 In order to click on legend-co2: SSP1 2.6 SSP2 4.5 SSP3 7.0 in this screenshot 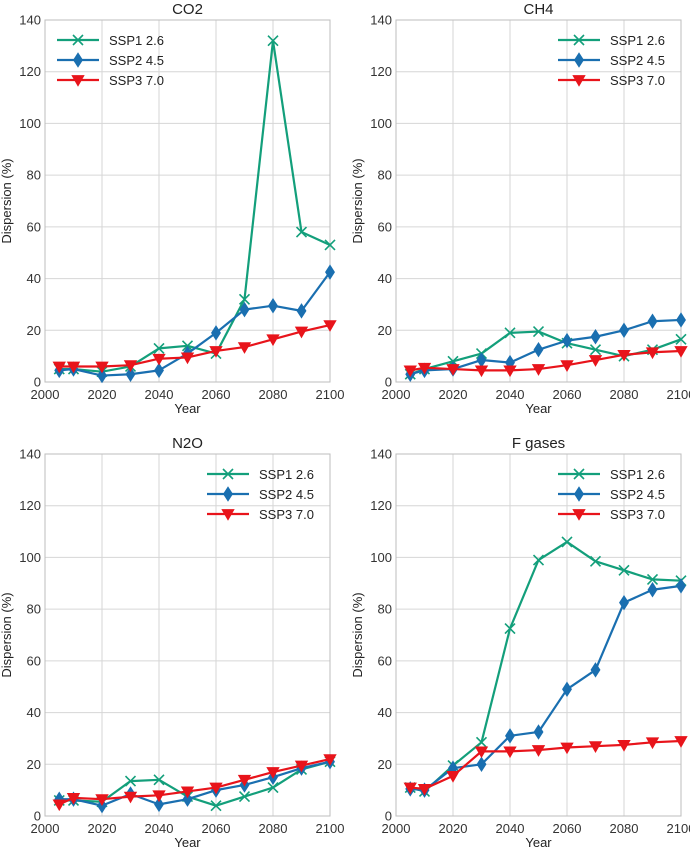, I will do `click(110, 60)`.